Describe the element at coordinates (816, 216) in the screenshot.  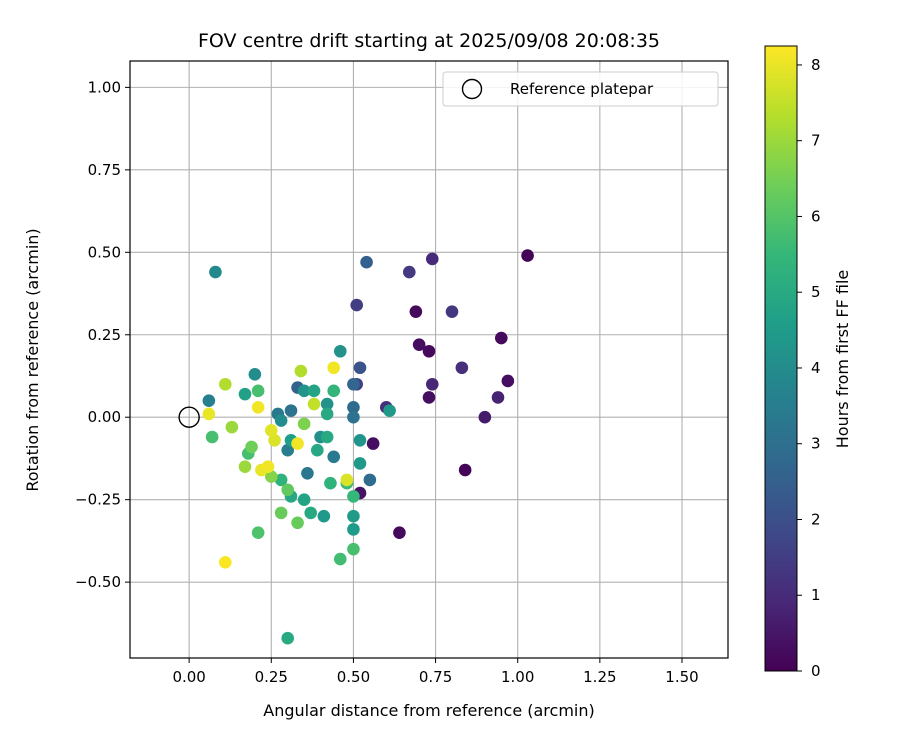
I see `colorbar-tick-label: 6` at that location.